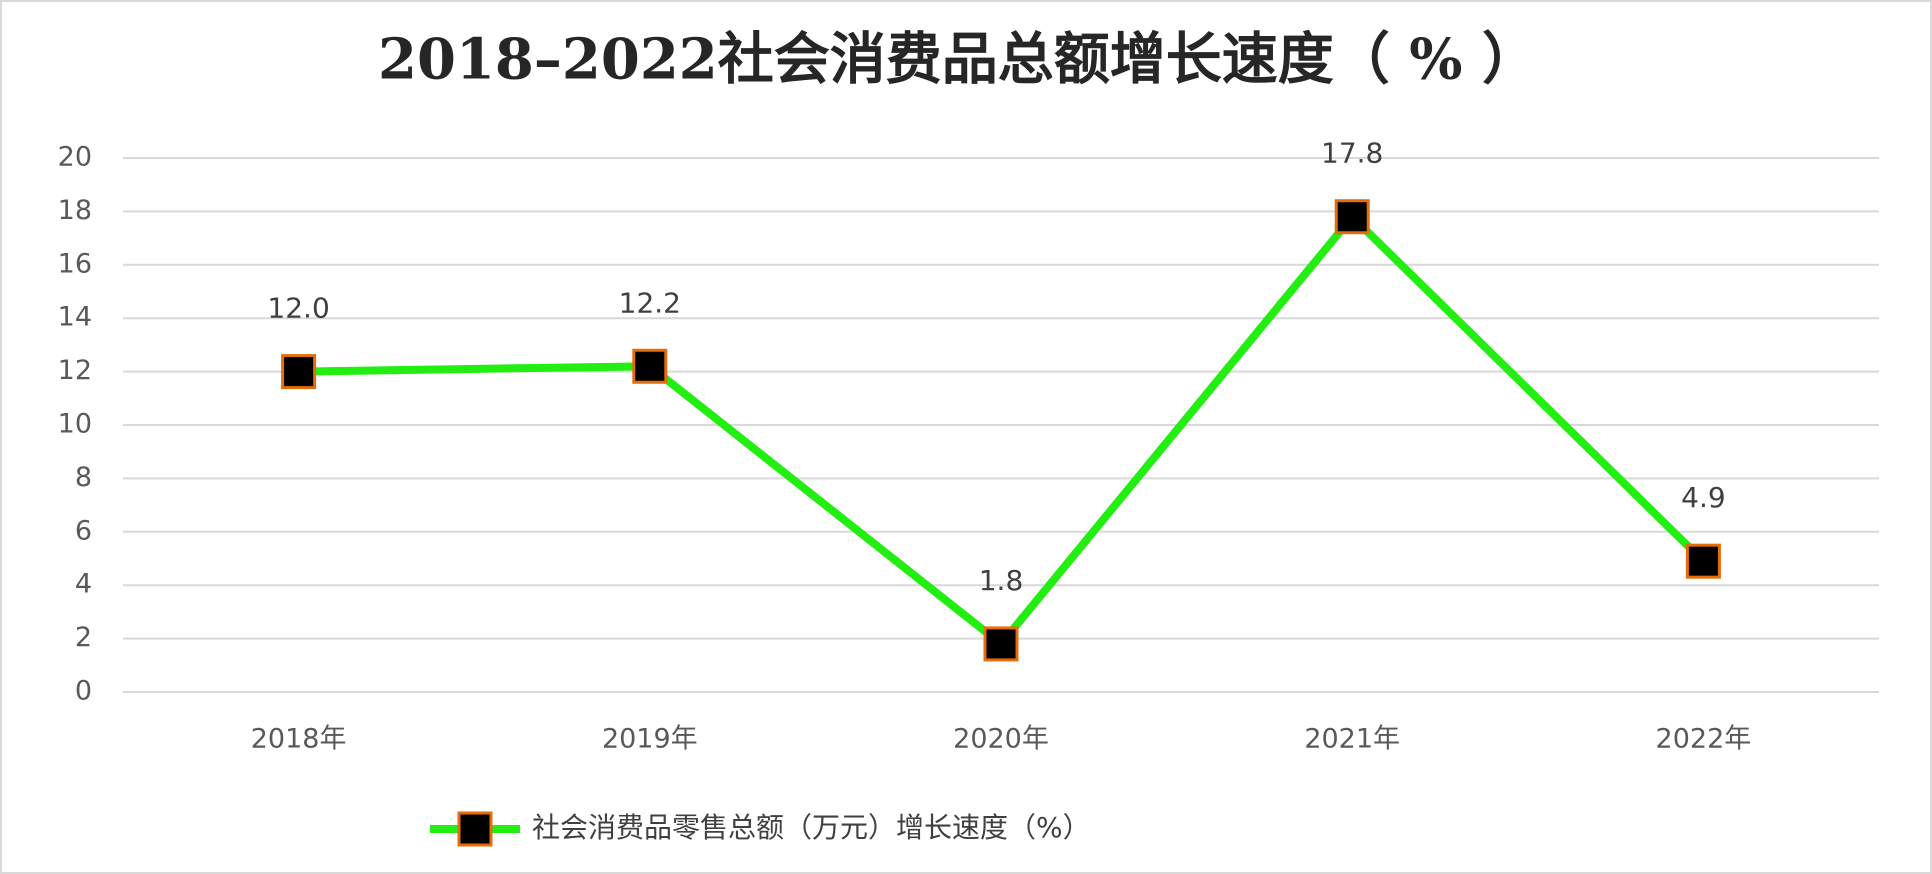 This screenshot has width=1932, height=874. What do you see at coordinates (1352, 153) in the screenshot?
I see `data-label: 17.8` at bounding box center [1352, 153].